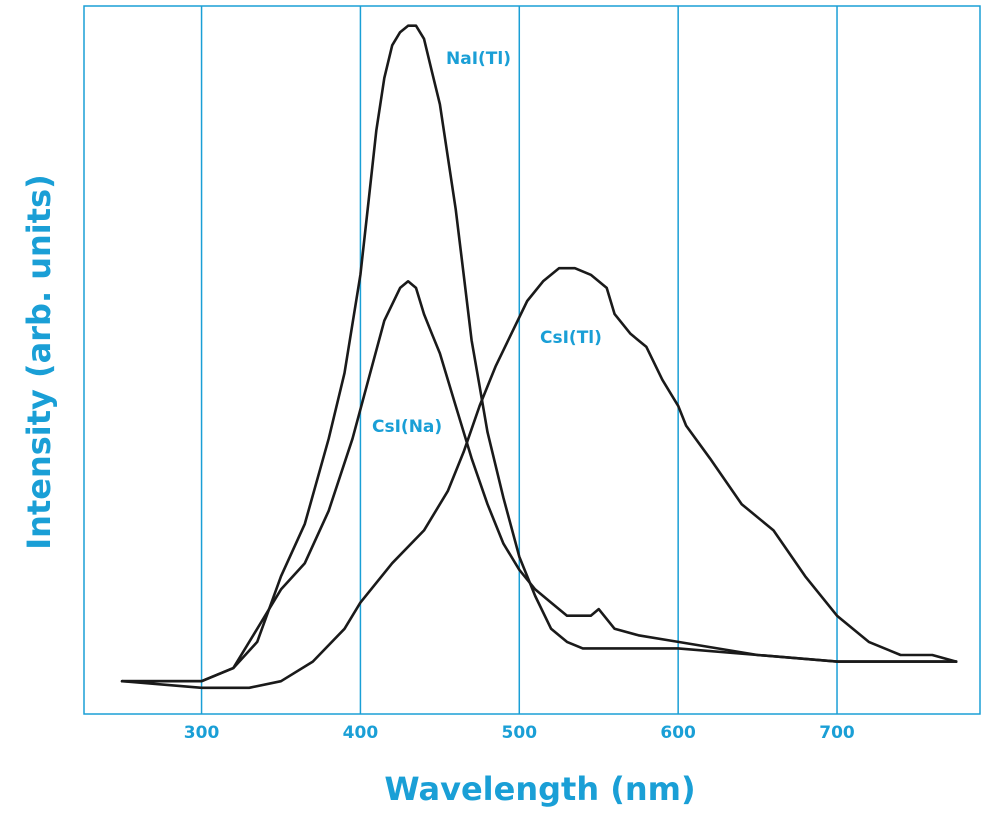 The height and width of the screenshot is (814, 998). I want to click on y-axis-title: Intensity (arb. units), so click(39, 361).